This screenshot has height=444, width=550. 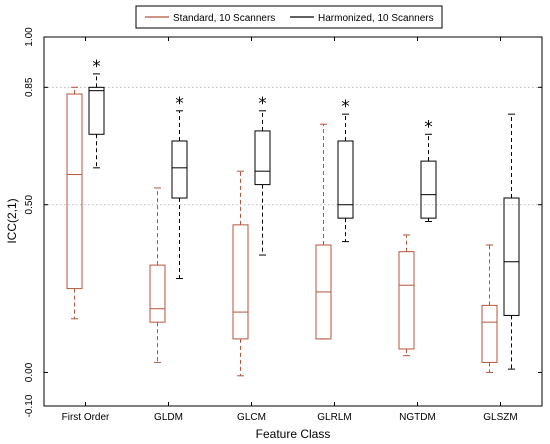 I want to click on legend-label-harmonized: Harmonized, 10 Scanners, so click(x=376, y=18).